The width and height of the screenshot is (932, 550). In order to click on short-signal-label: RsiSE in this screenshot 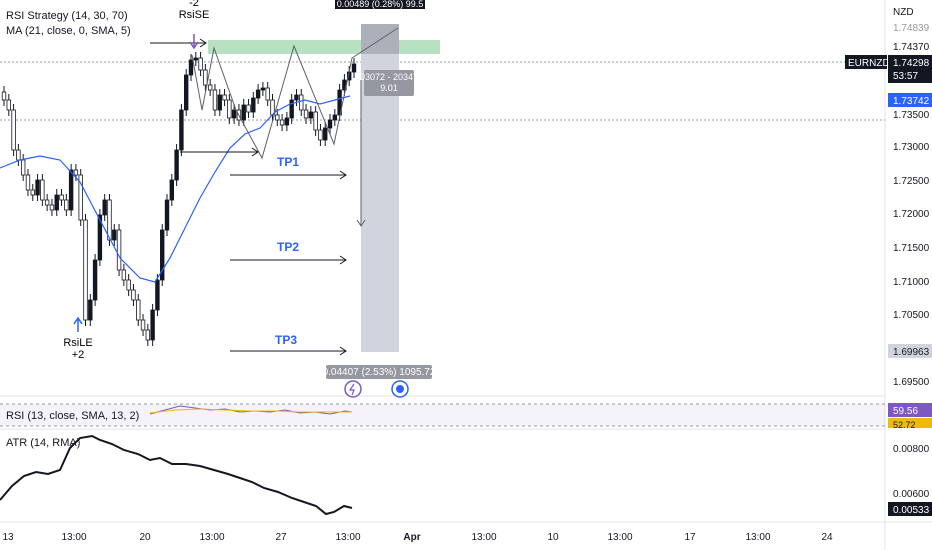, I will do `click(194, 15)`.